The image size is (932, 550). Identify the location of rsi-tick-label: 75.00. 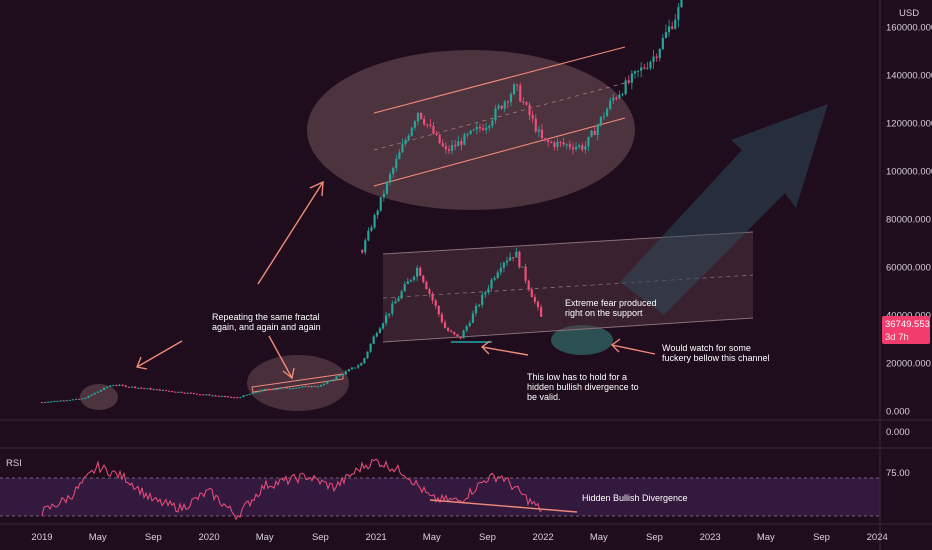
(898, 473).